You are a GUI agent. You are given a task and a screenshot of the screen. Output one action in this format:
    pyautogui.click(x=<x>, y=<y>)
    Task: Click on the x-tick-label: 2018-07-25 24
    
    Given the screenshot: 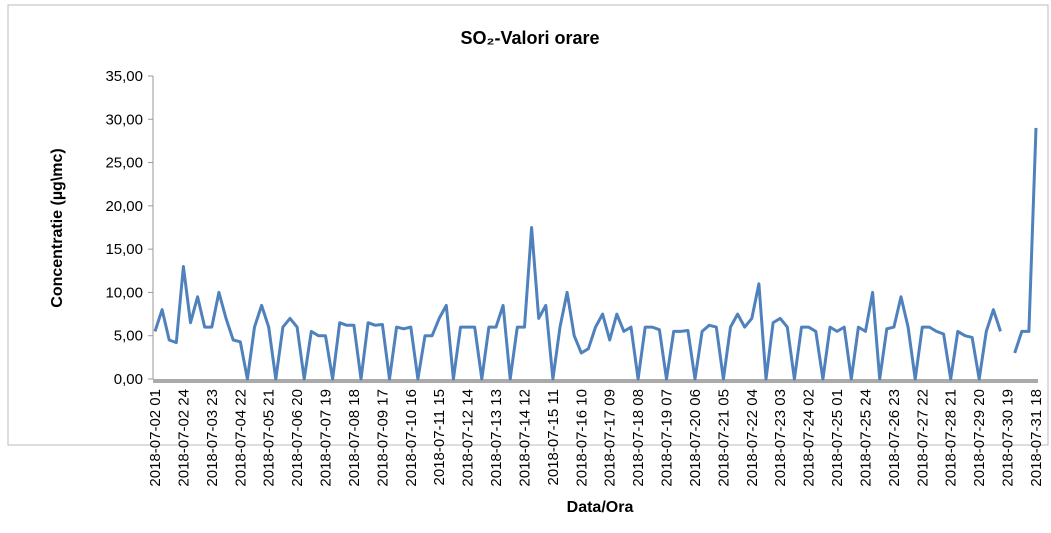 What is the action you would take?
    pyautogui.click(x=865, y=438)
    